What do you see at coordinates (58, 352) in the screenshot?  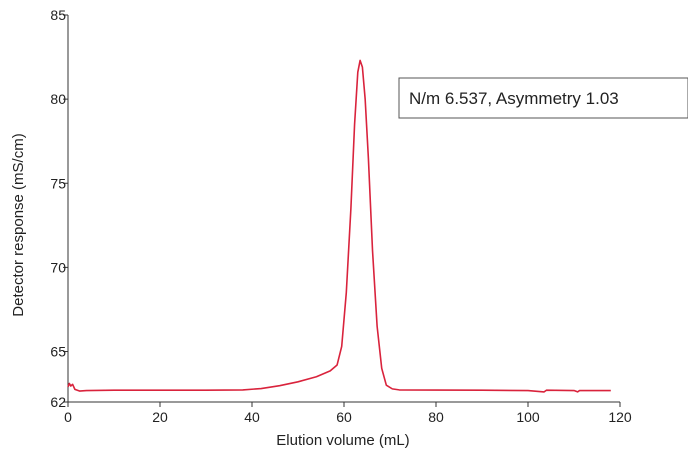 I see `y-tick-label: 65` at bounding box center [58, 352].